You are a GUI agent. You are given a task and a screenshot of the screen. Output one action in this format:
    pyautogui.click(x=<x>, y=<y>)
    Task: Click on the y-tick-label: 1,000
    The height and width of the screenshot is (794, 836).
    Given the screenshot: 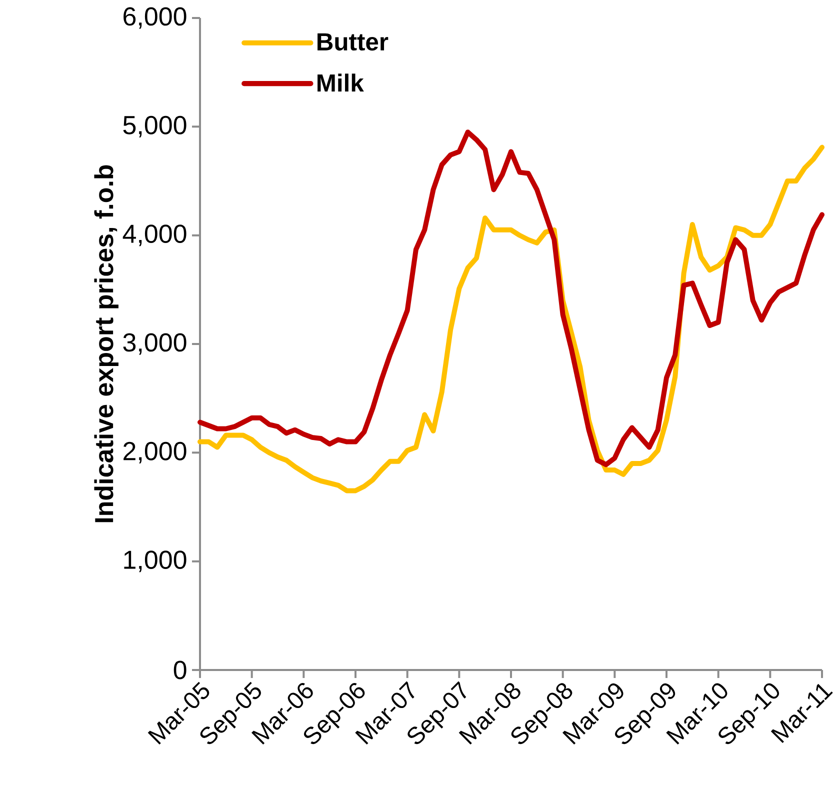 What is the action you would take?
    pyautogui.click(x=155, y=561)
    